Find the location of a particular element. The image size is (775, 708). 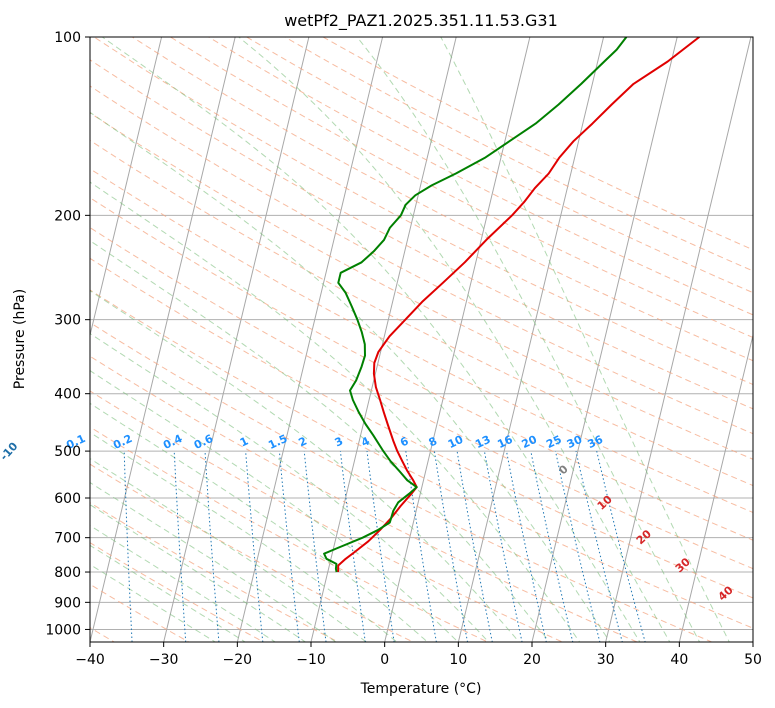

y-tick-label: 700 is located at coordinates (67, 539).